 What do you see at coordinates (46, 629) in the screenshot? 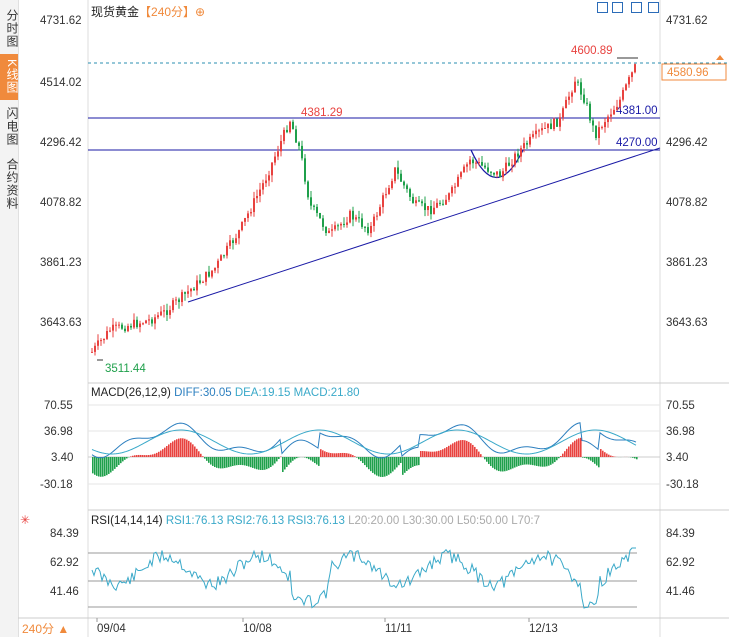
I see `bottom-period-selector: 240分 ▲` at bounding box center [46, 629].